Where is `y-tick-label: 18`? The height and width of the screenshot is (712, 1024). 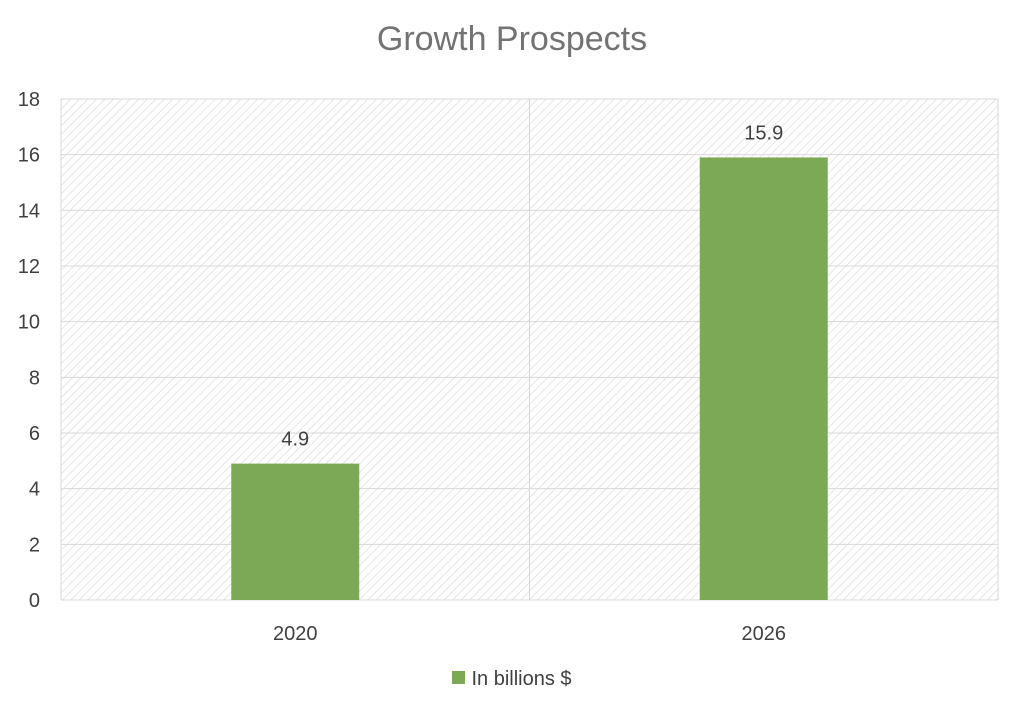
y-tick-label: 18 is located at coordinates (29, 100).